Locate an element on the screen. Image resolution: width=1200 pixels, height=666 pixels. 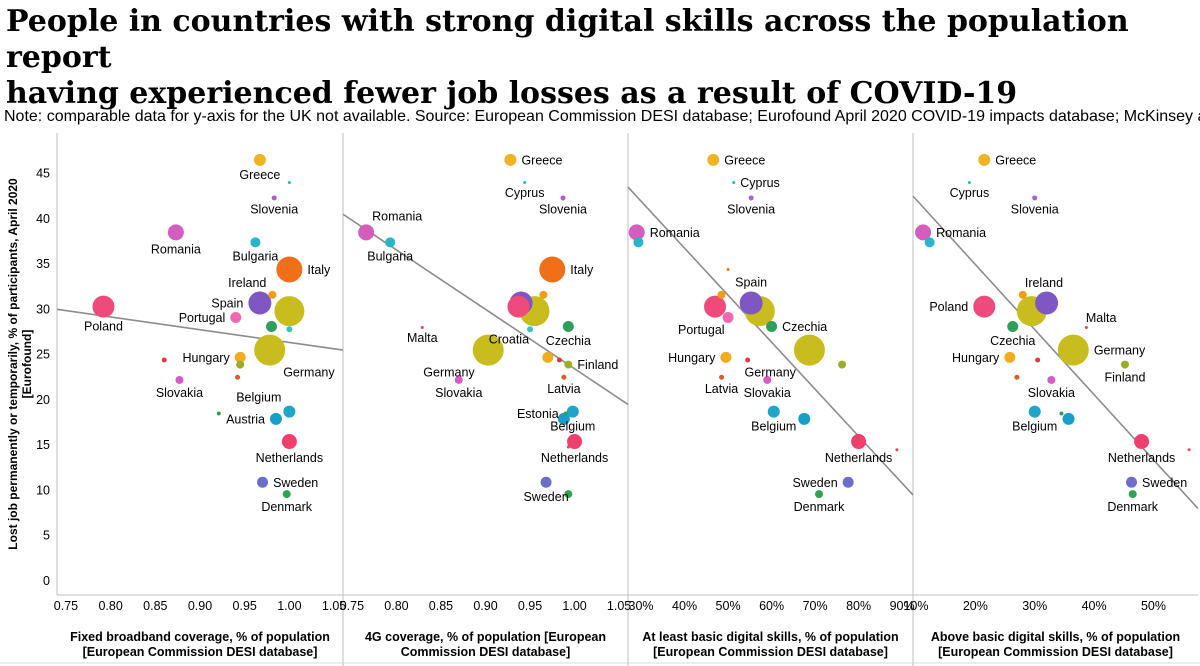
x-tick-label: 30% is located at coordinates (1034, 606).